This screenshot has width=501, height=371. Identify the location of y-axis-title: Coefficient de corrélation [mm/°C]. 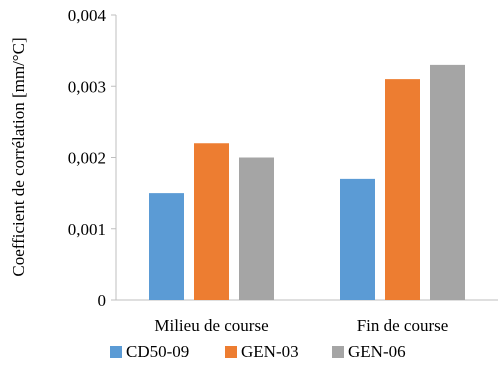
(18, 156).